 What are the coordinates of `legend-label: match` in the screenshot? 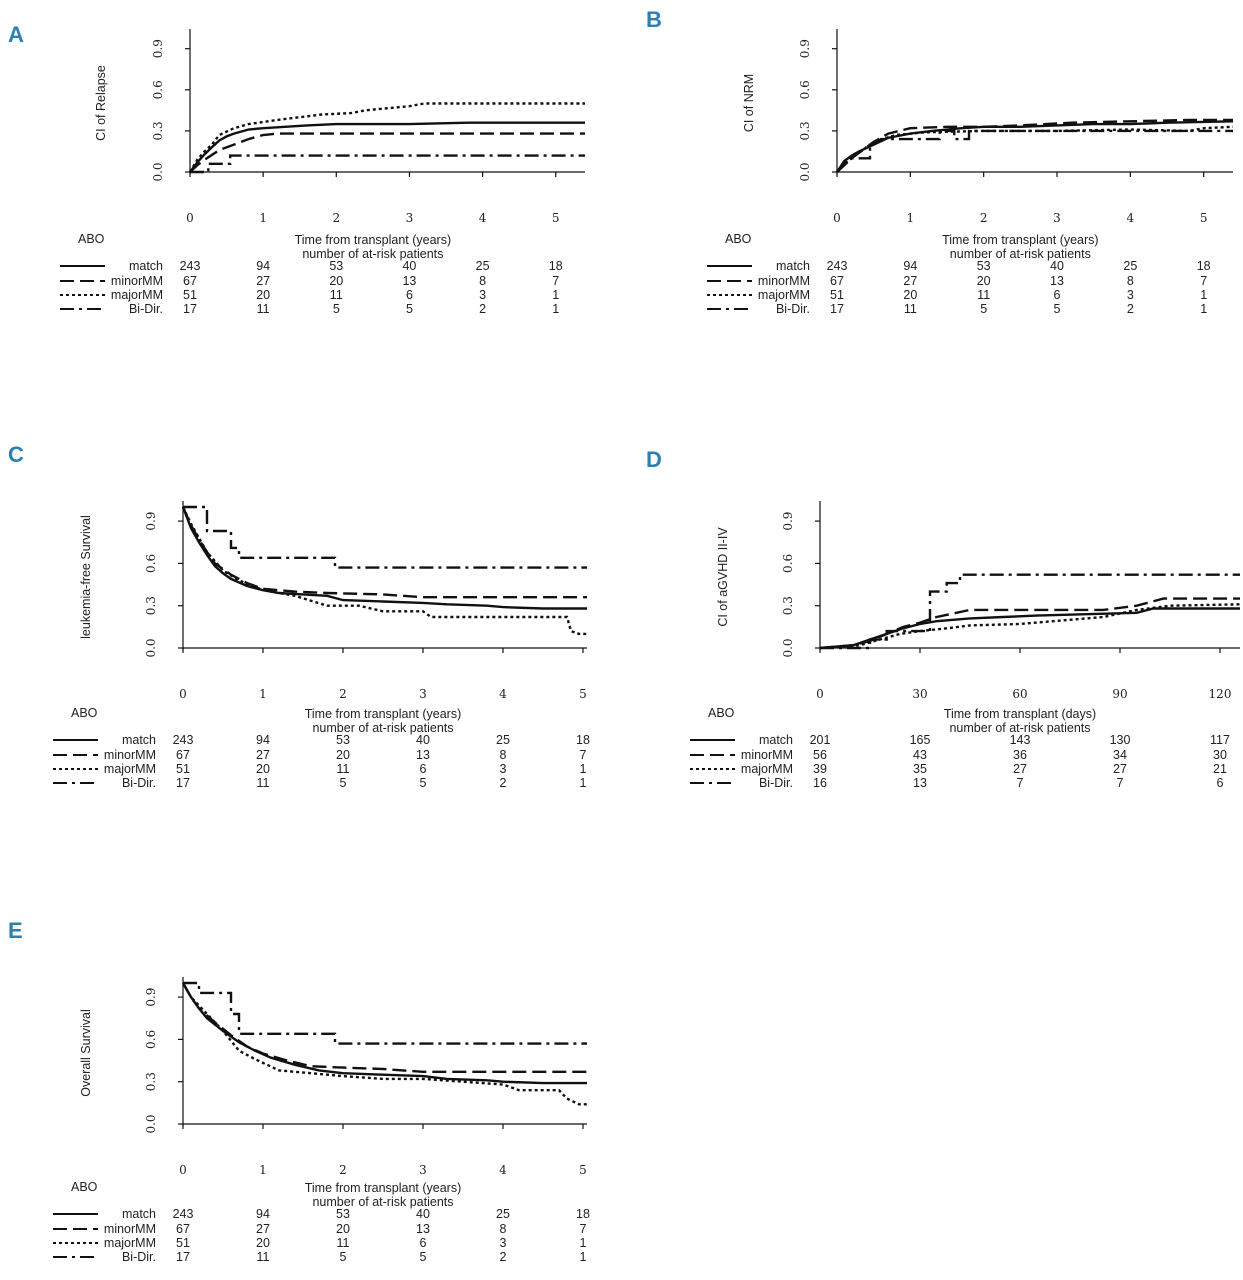 It's located at (139, 740).